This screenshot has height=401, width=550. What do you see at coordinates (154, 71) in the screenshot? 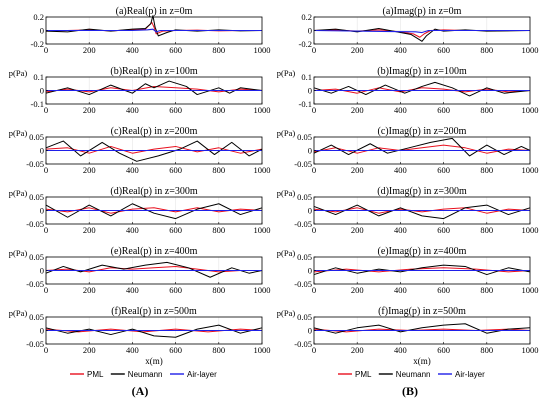
I see `subplot-title: (b)Real(p) in z=100m` at bounding box center [154, 71].